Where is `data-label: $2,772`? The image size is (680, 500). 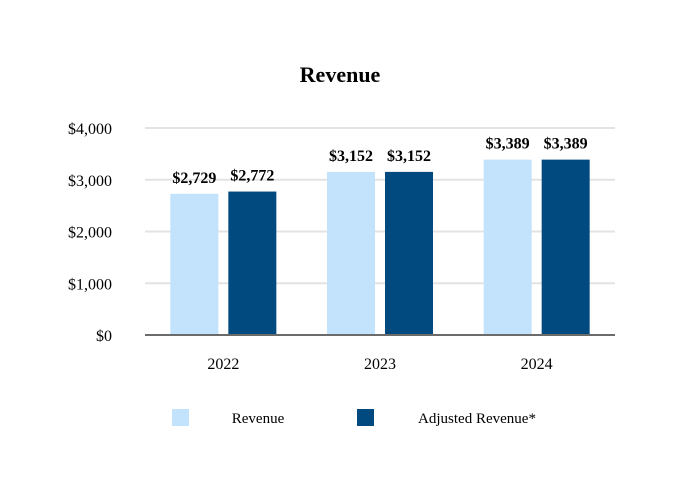
data-label: $2,772 is located at coordinates (252, 176).